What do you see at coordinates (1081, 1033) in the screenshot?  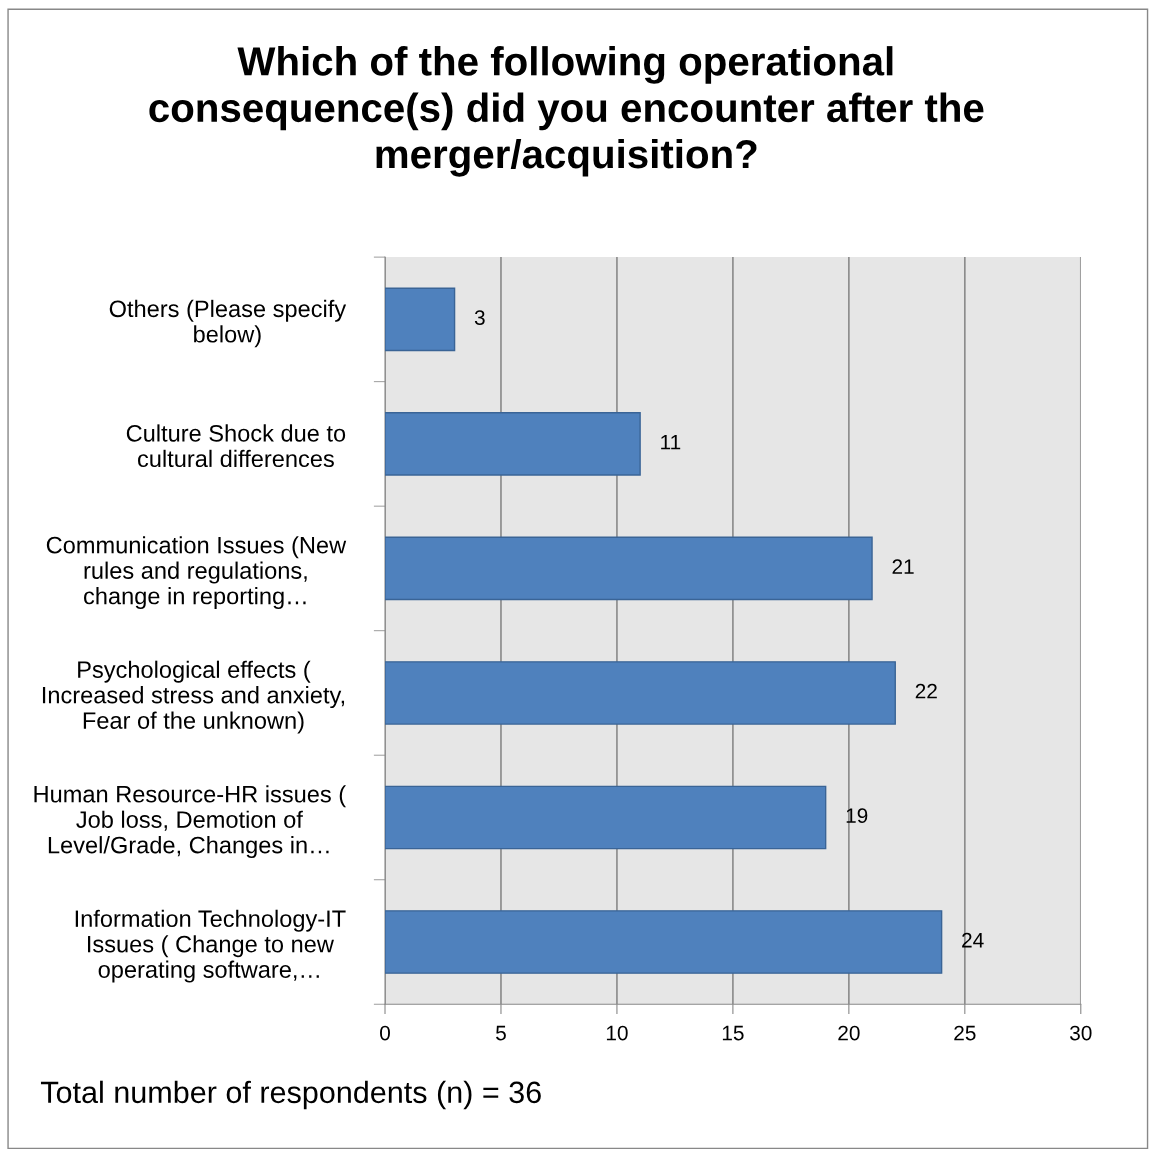 I see `x-tick-label: 30` at bounding box center [1081, 1033].